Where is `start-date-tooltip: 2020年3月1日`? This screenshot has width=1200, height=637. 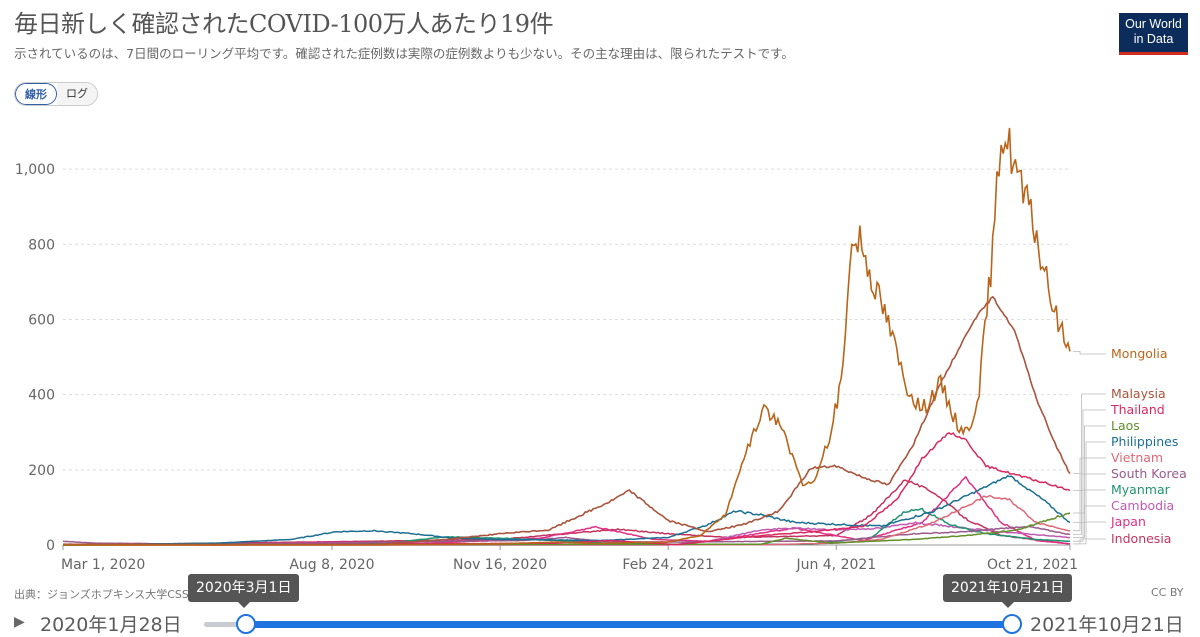
start-date-tooltip: 2020年3月1日 is located at coordinates (244, 591).